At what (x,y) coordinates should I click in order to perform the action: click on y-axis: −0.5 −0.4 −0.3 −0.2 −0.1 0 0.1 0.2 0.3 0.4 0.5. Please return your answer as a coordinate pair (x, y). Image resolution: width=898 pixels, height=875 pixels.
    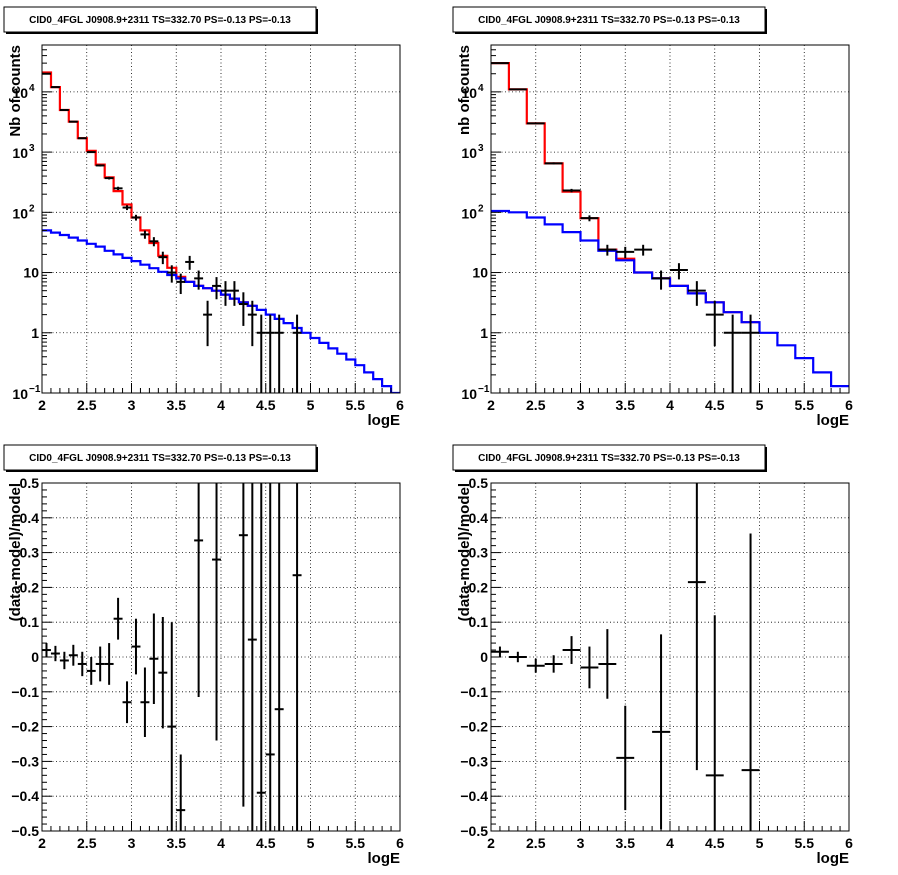
    Looking at the image, I should click on (480, 657).